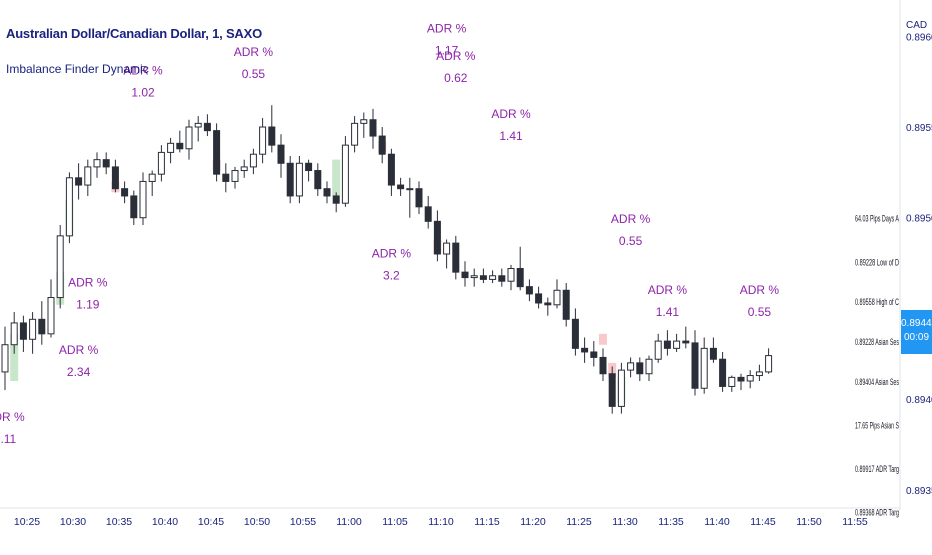 Image resolution: width=932 pixels, height=555 pixels. What do you see at coordinates (447, 51) in the screenshot?
I see `adr-label-value-6: 1.17` at bounding box center [447, 51].